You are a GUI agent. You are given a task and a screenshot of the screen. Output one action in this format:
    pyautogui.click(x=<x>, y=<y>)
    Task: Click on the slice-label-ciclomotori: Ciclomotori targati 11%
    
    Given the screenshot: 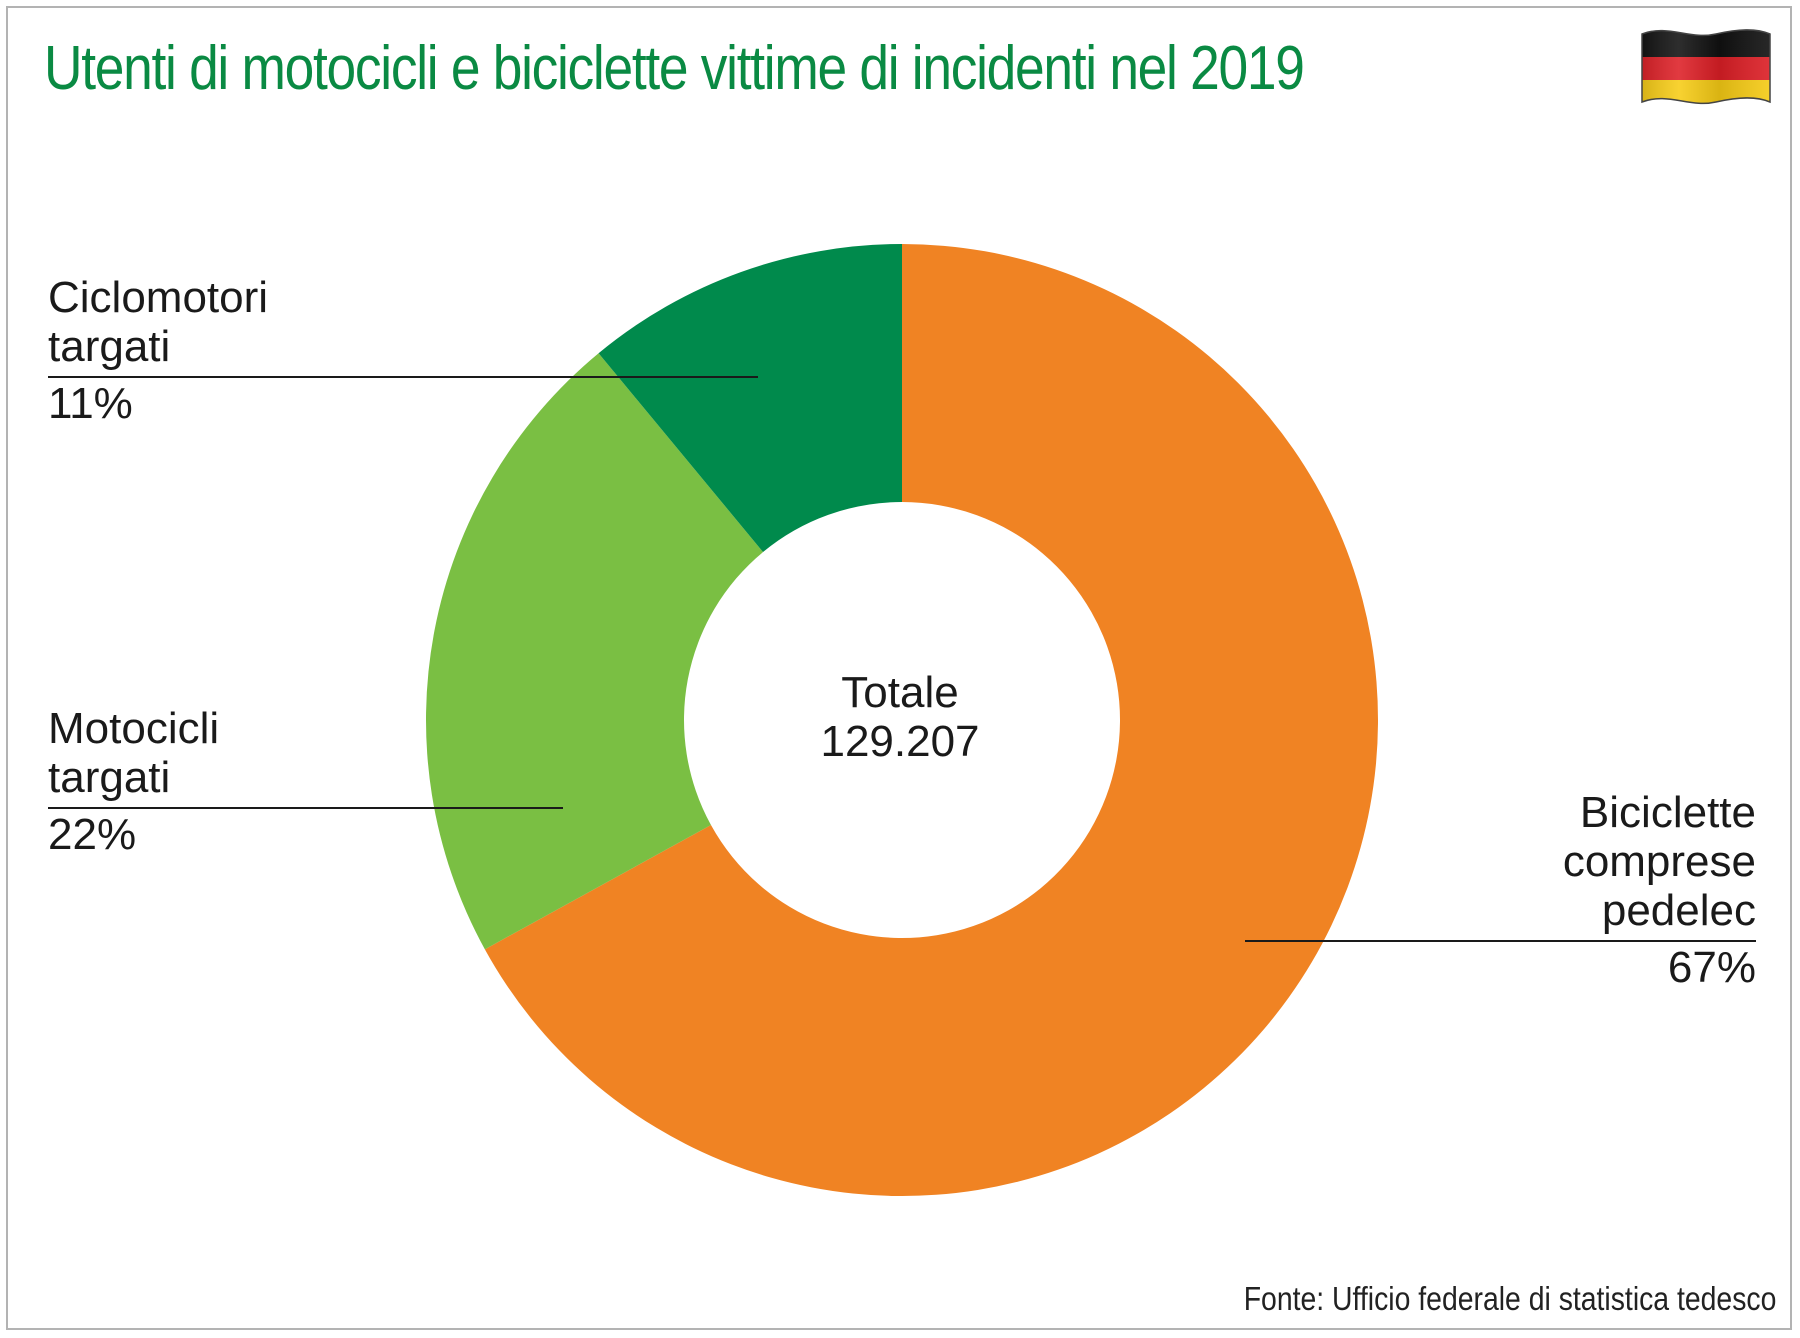 What is the action you would take?
    pyautogui.click(x=158, y=350)
    